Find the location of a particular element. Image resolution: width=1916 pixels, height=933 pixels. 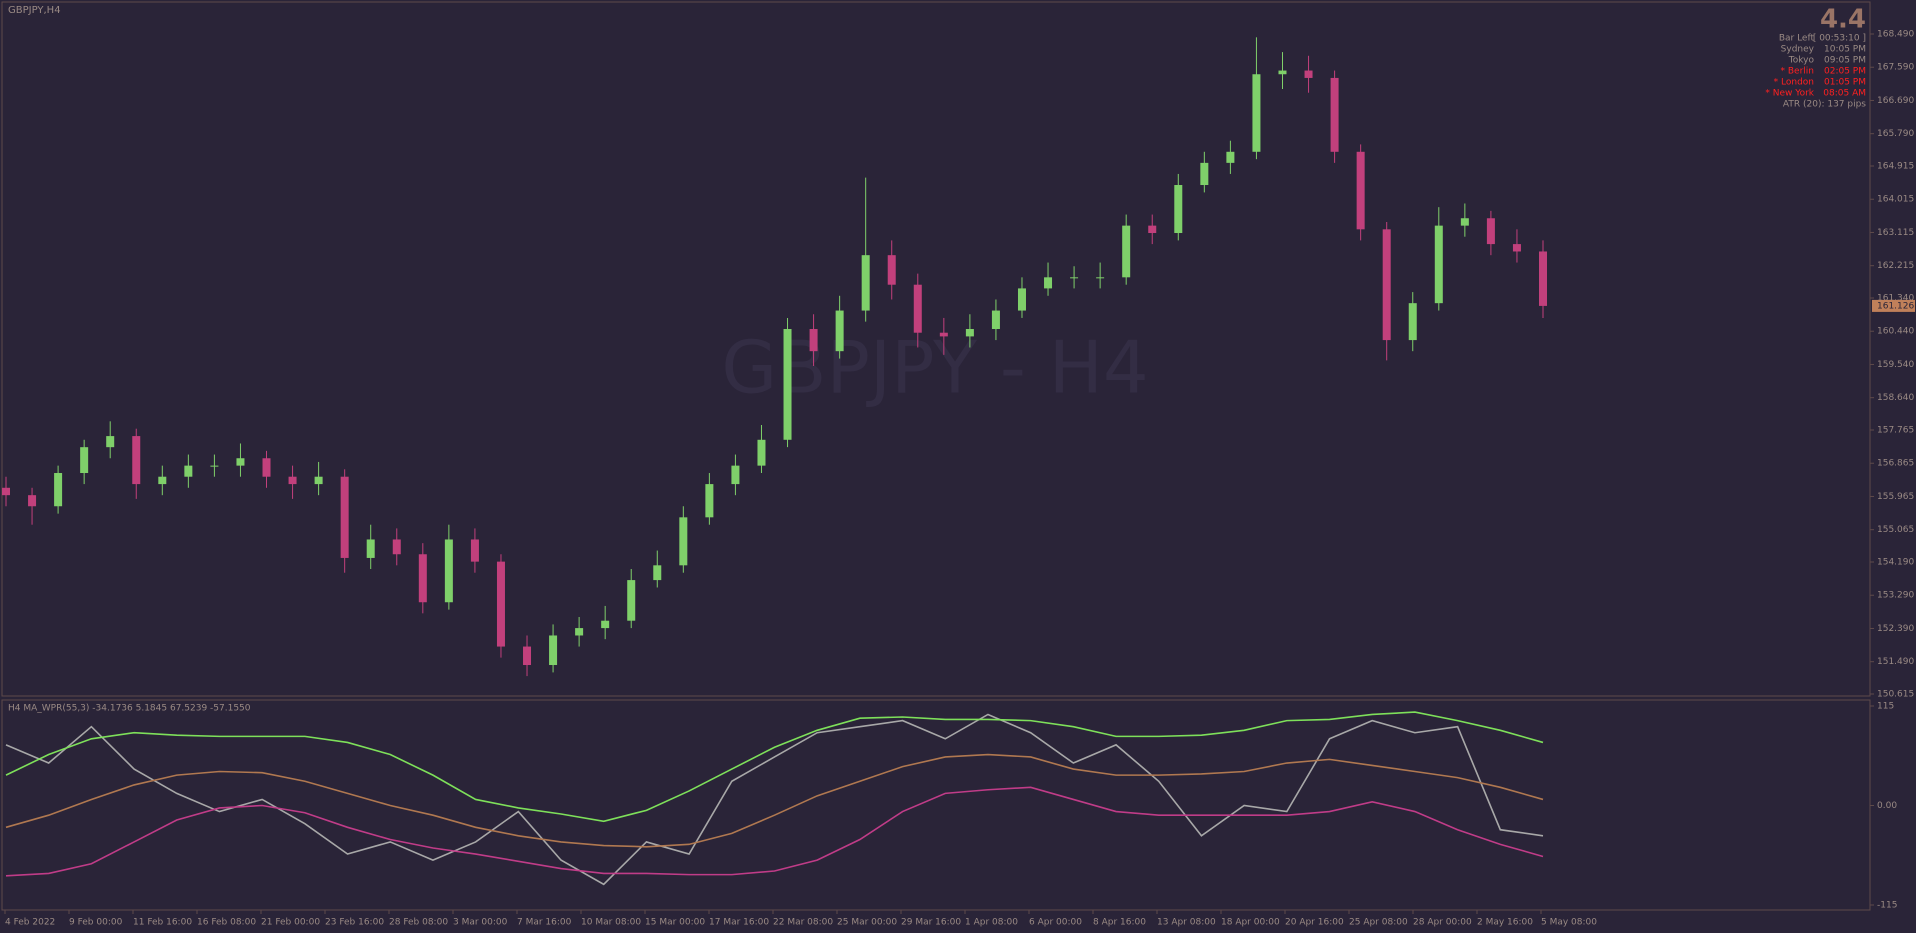

y-tick-label: 0.00 is located at coordinates (1887, 806).